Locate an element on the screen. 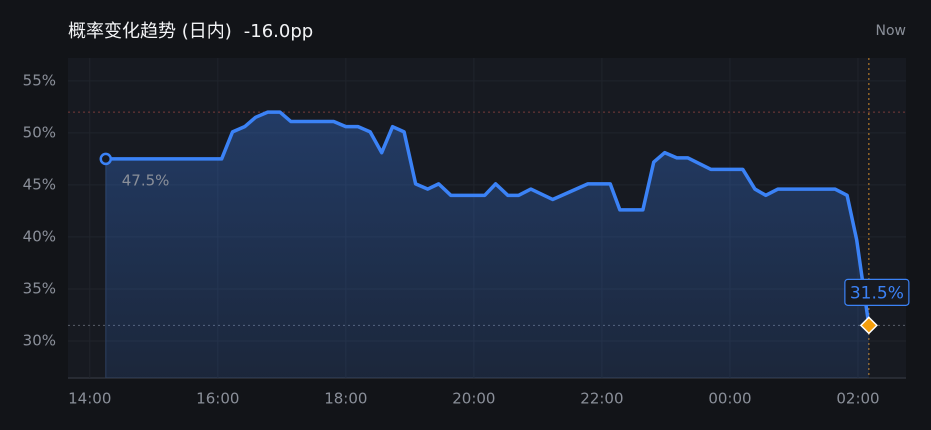 The height and width of the screenshot is (430, 931). start-marker is located at coordinates (106, 159).